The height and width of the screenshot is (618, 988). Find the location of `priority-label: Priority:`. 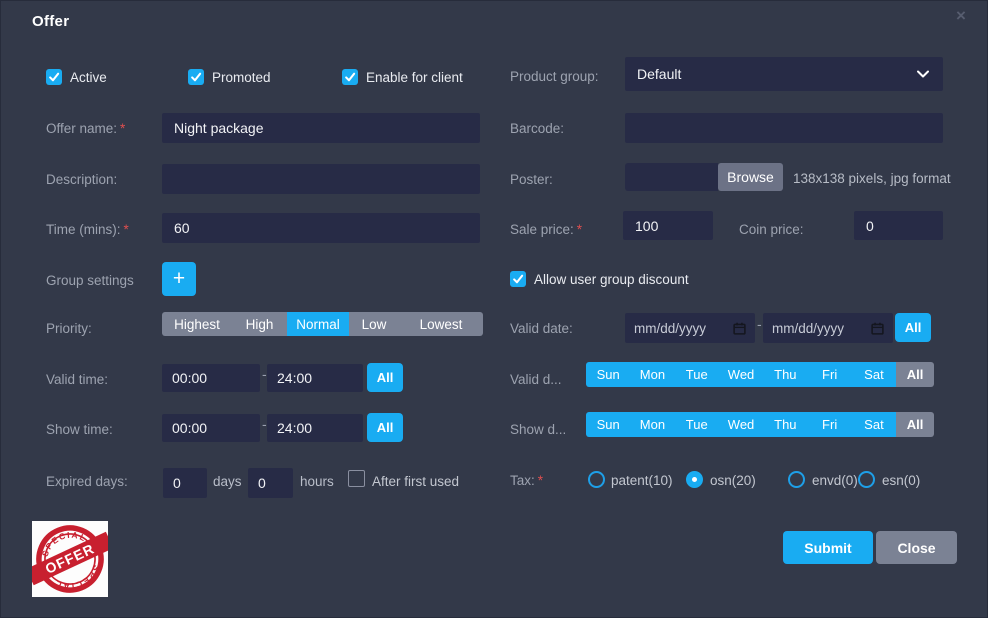

priority-label: Priority: is located at coordinates (69, 328).